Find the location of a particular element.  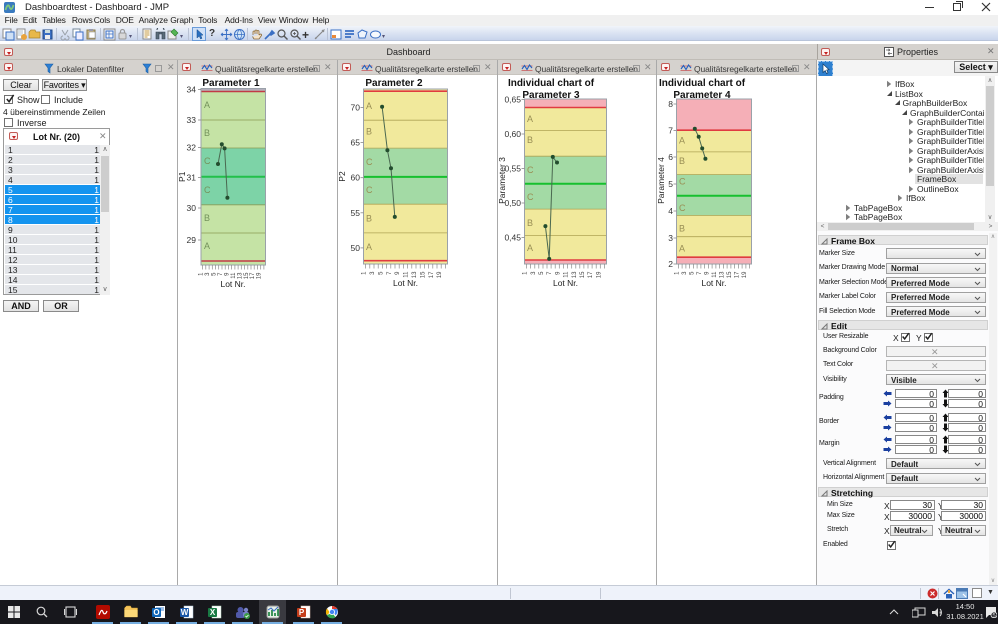

svg-text: 0,45 is located at coordinates (512, 238).